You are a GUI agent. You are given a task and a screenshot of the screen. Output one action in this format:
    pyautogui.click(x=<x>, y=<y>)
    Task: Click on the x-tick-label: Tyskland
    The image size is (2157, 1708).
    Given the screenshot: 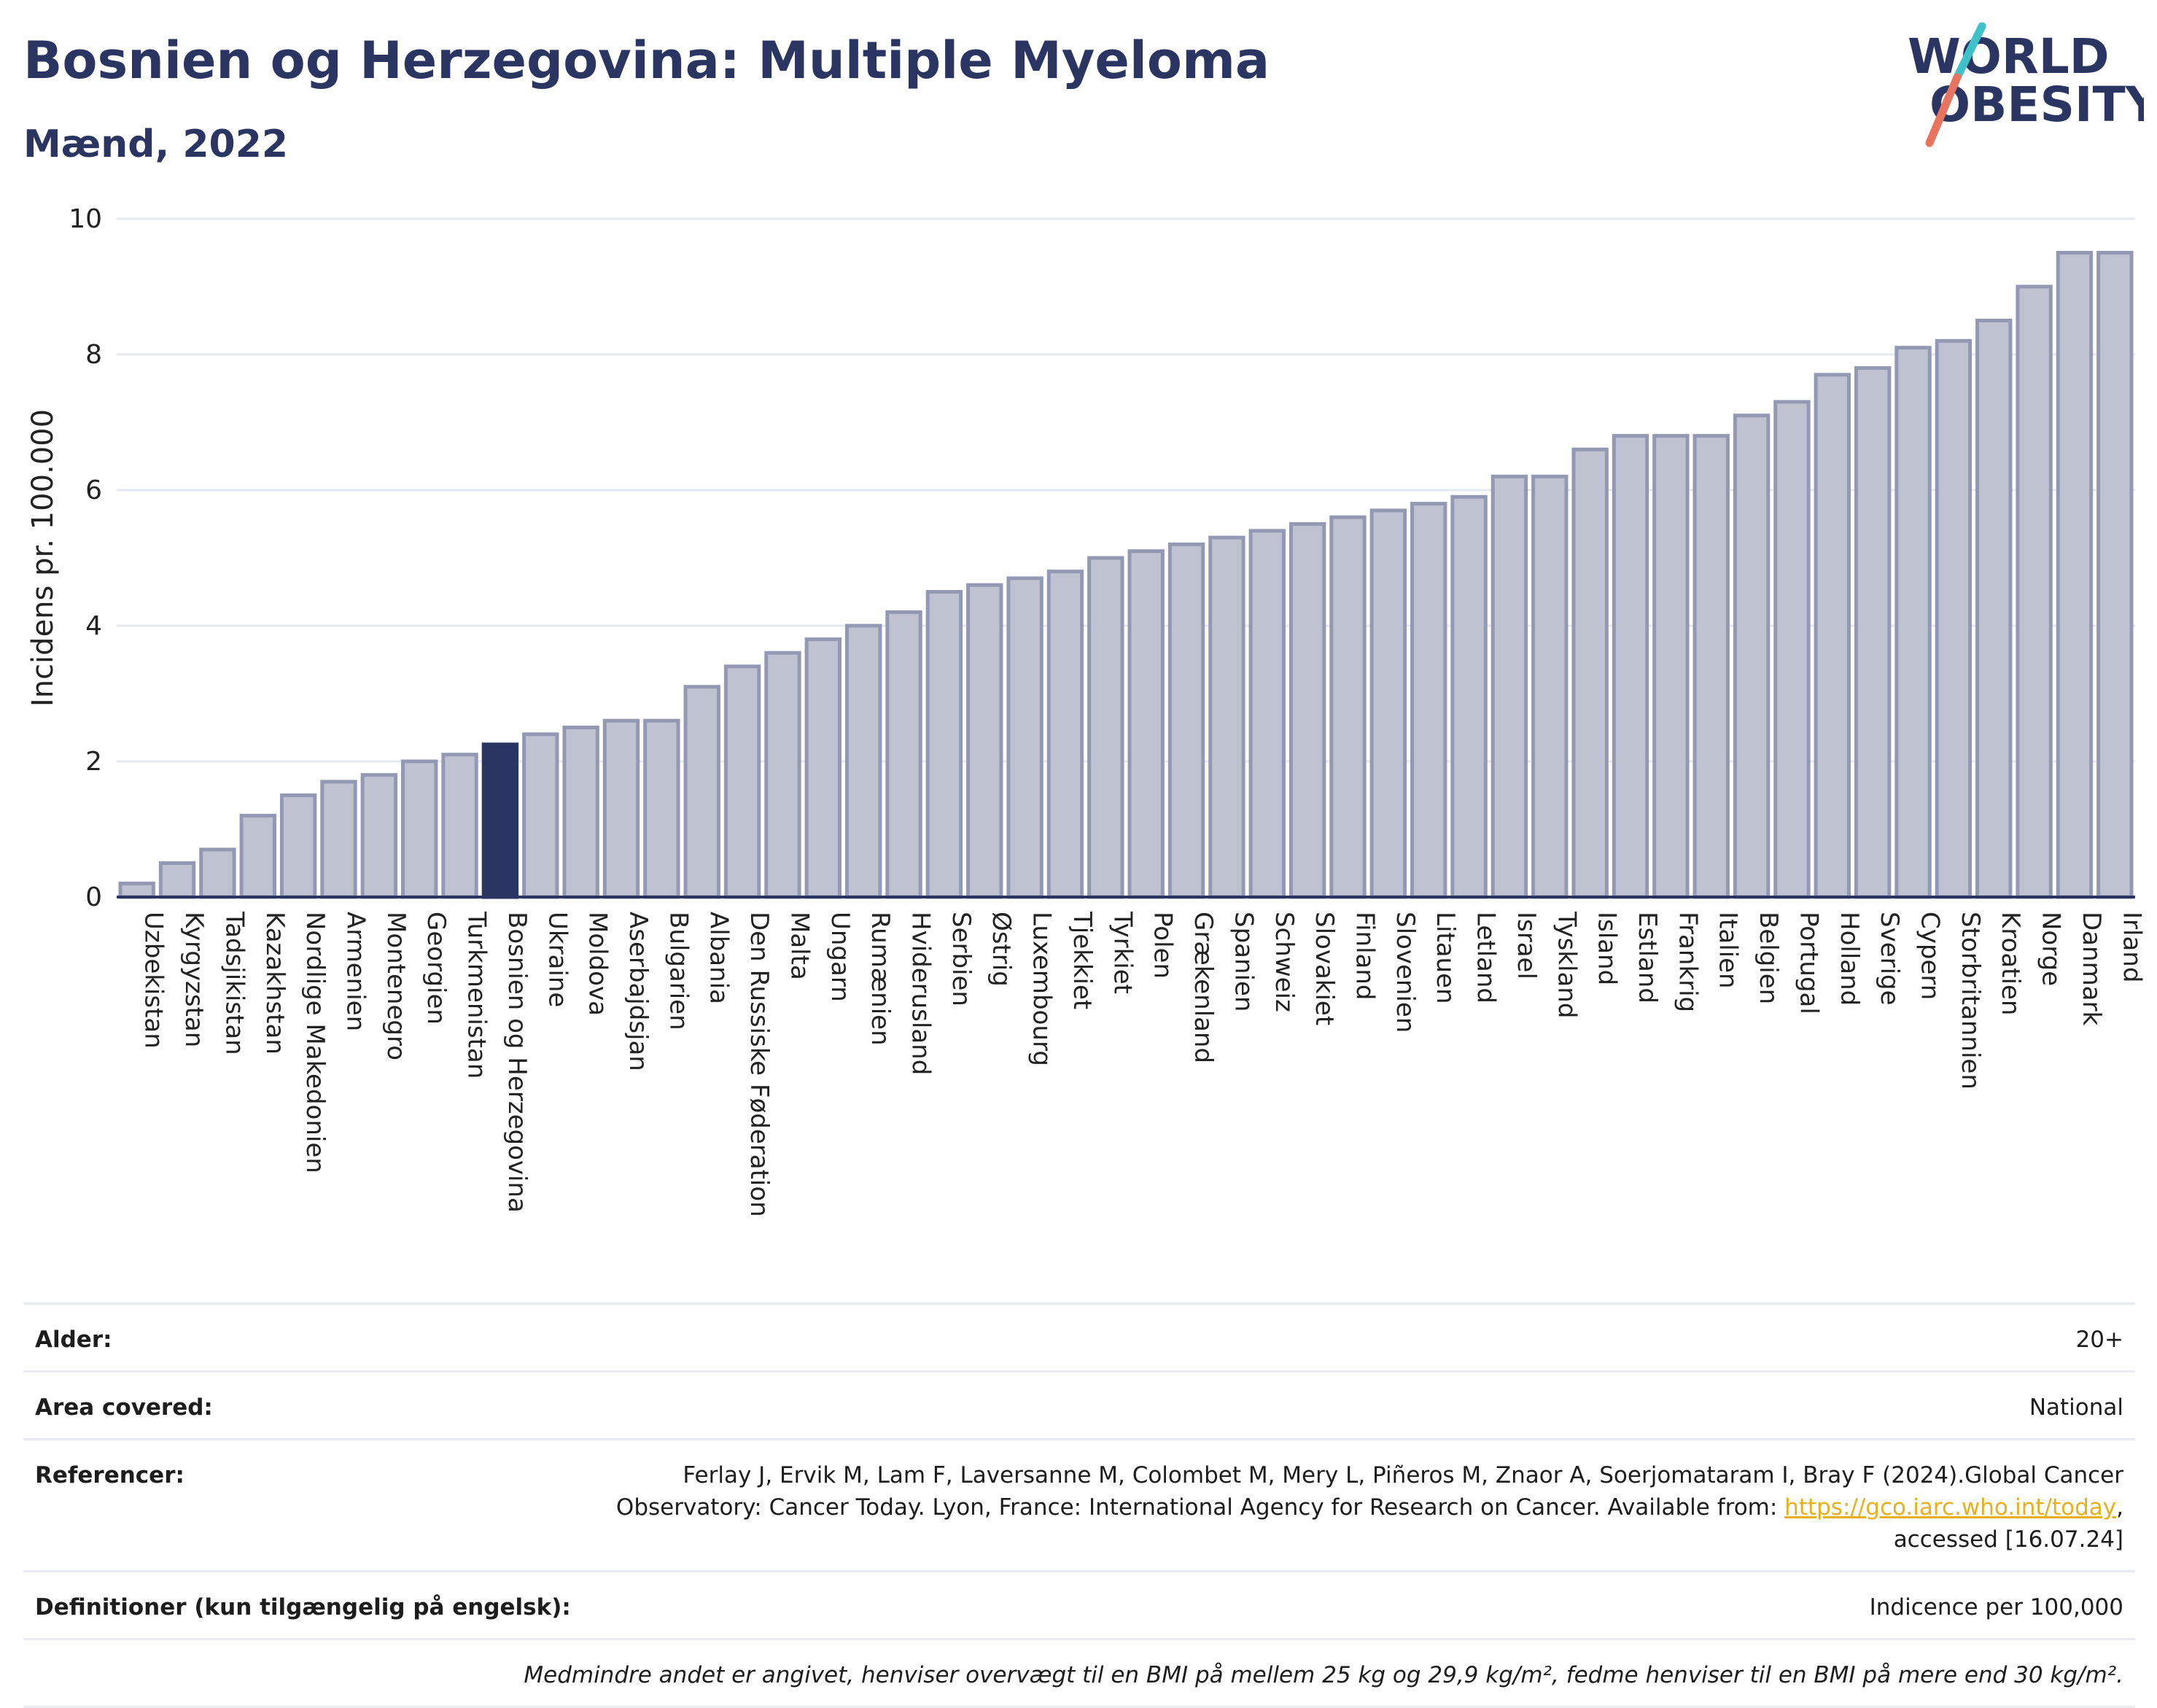 What is the action you would take?
    pyautogui.click(x=1566, y=965)
    